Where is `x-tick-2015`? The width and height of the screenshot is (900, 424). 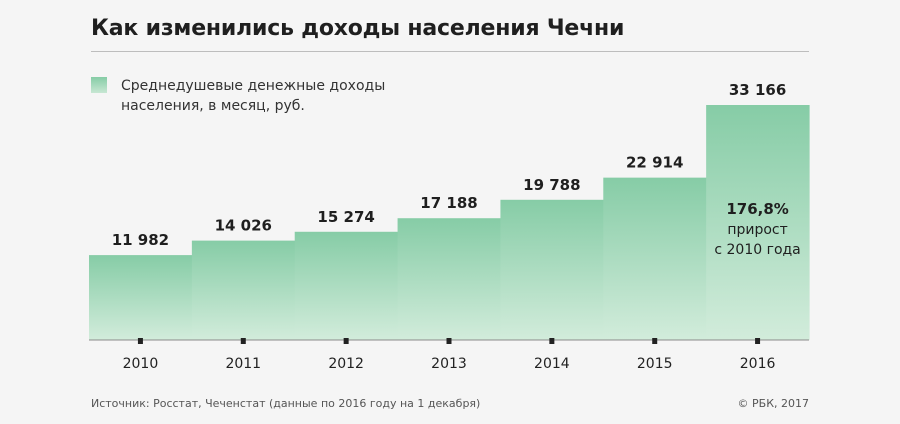
x-tick-2015 is located at coordinates (655, 341).